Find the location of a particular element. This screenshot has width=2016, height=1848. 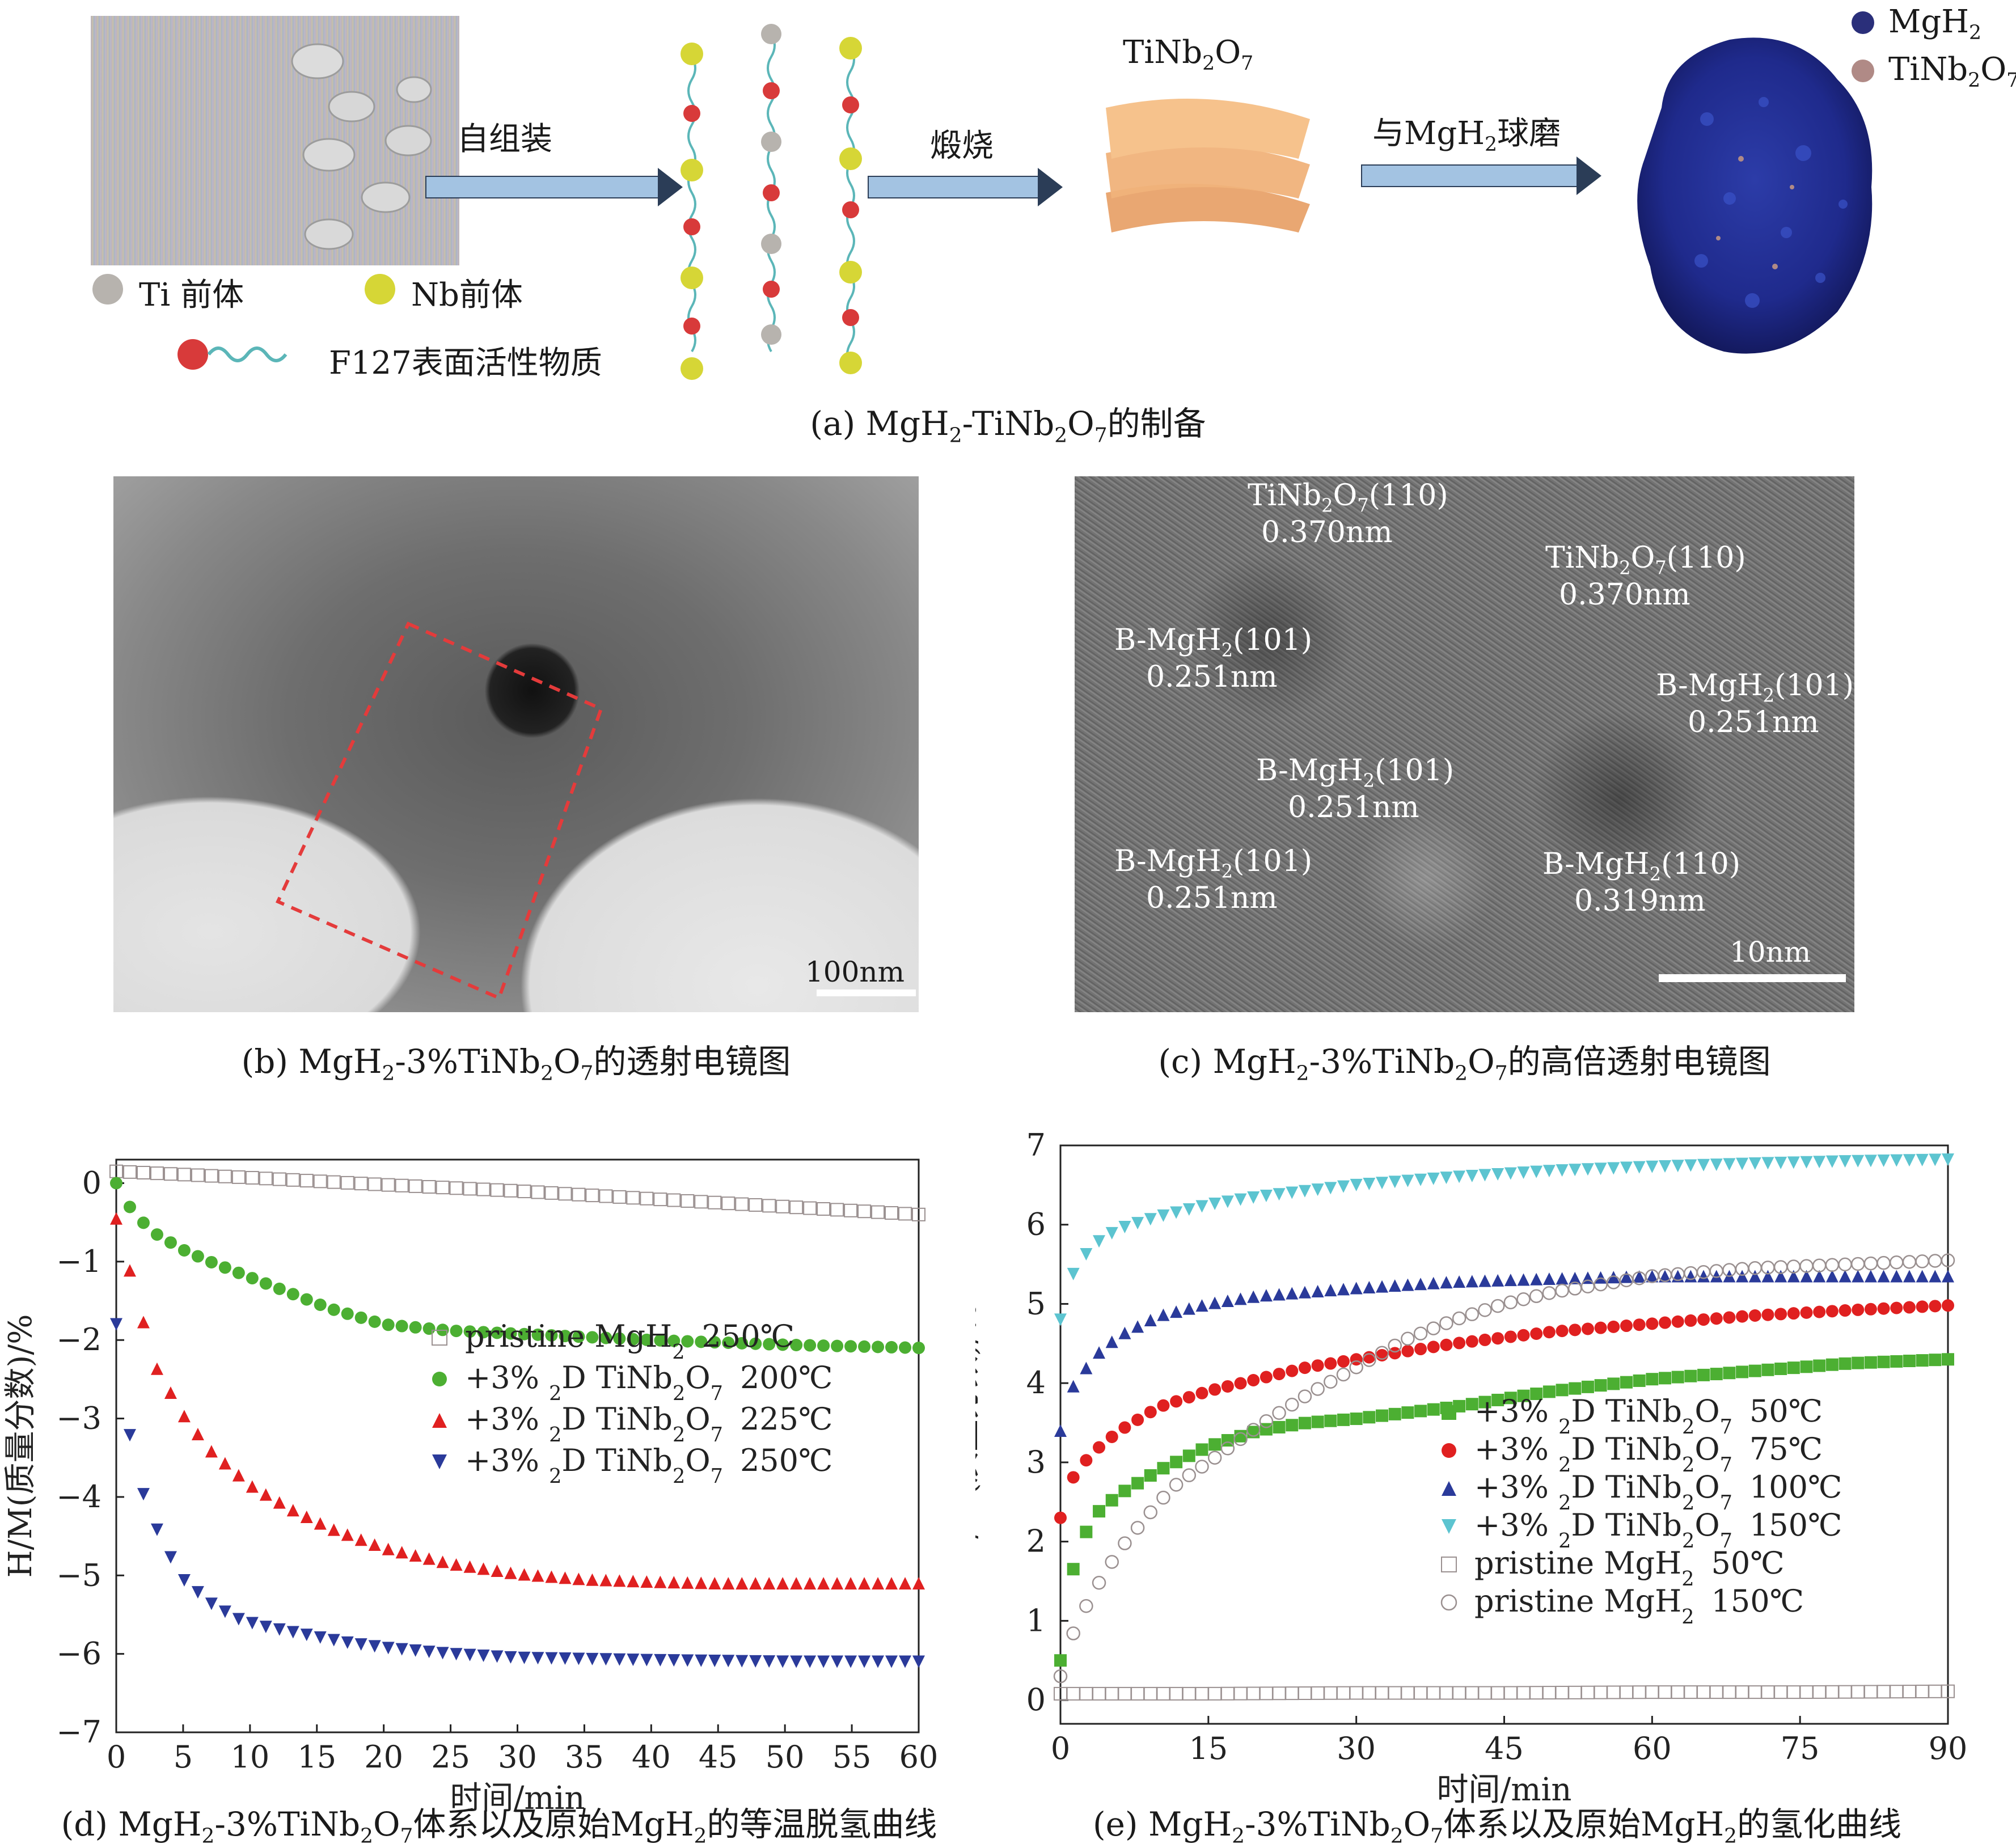

legend-item: +3% 2D TiNb2O7 50℃ is located at coordinates (1632, 1416).